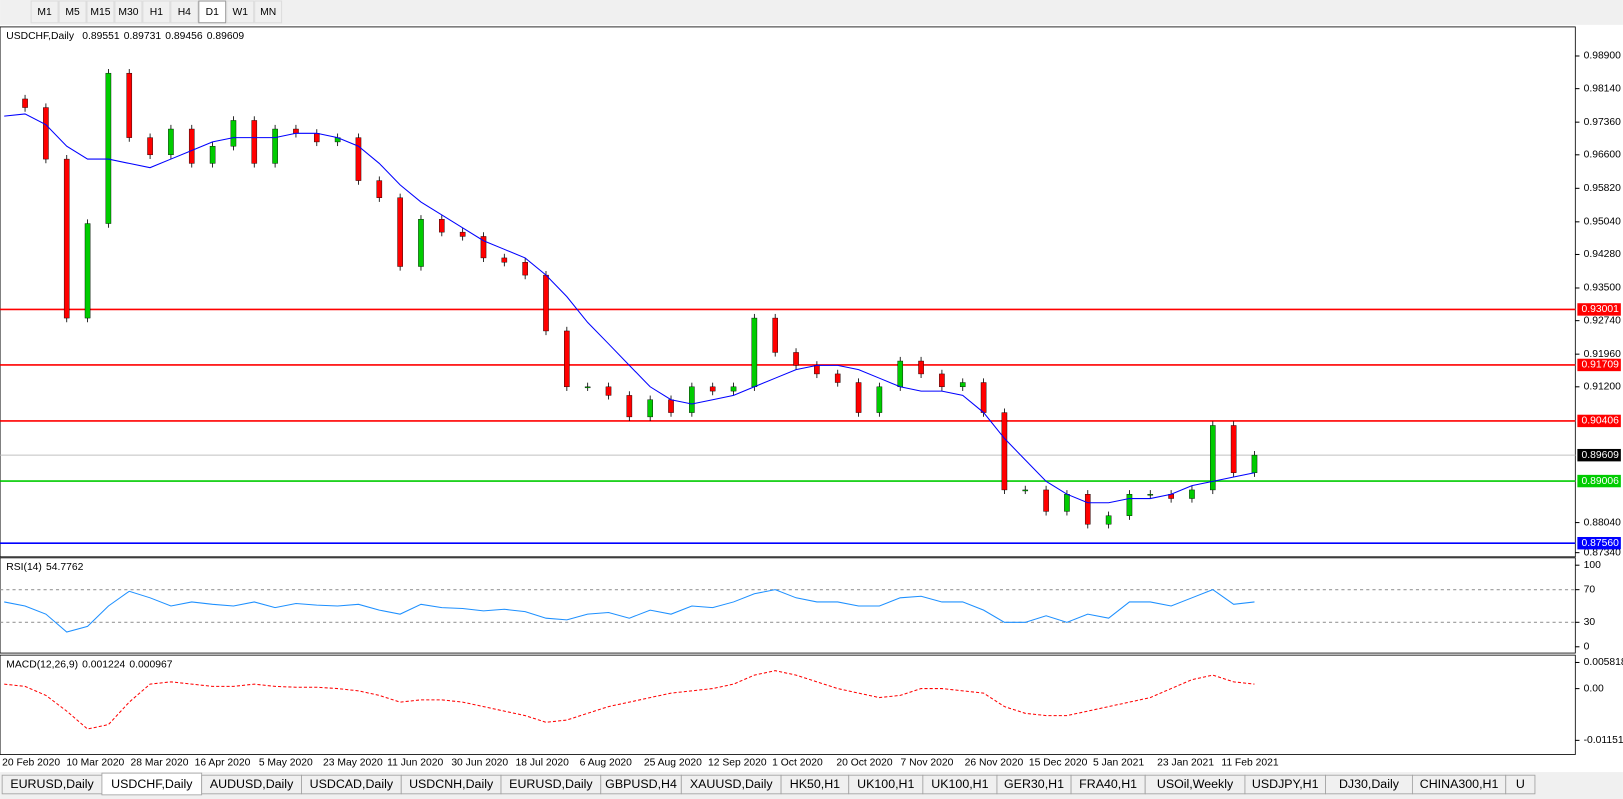 The image size is (1623, 799). Describe the element at coordinates (788, 704) in the screenshot. I see `macd-pane` at that location.